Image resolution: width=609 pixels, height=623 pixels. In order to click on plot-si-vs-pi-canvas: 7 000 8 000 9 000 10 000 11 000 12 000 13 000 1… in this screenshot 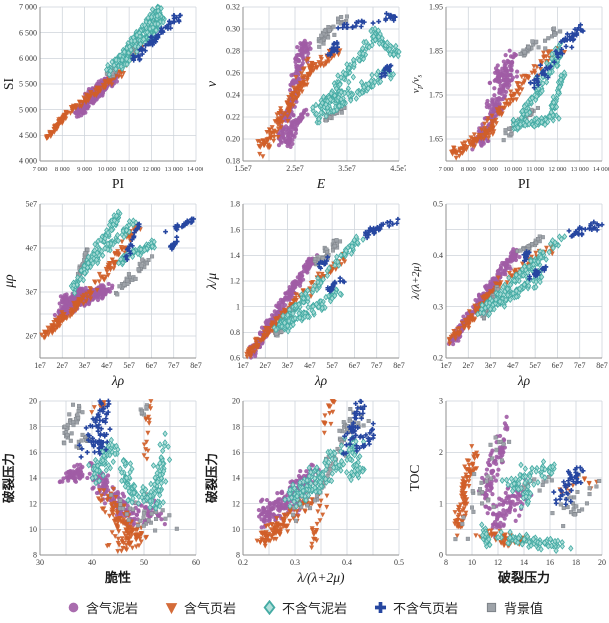, I will do `click(102, 97)`.